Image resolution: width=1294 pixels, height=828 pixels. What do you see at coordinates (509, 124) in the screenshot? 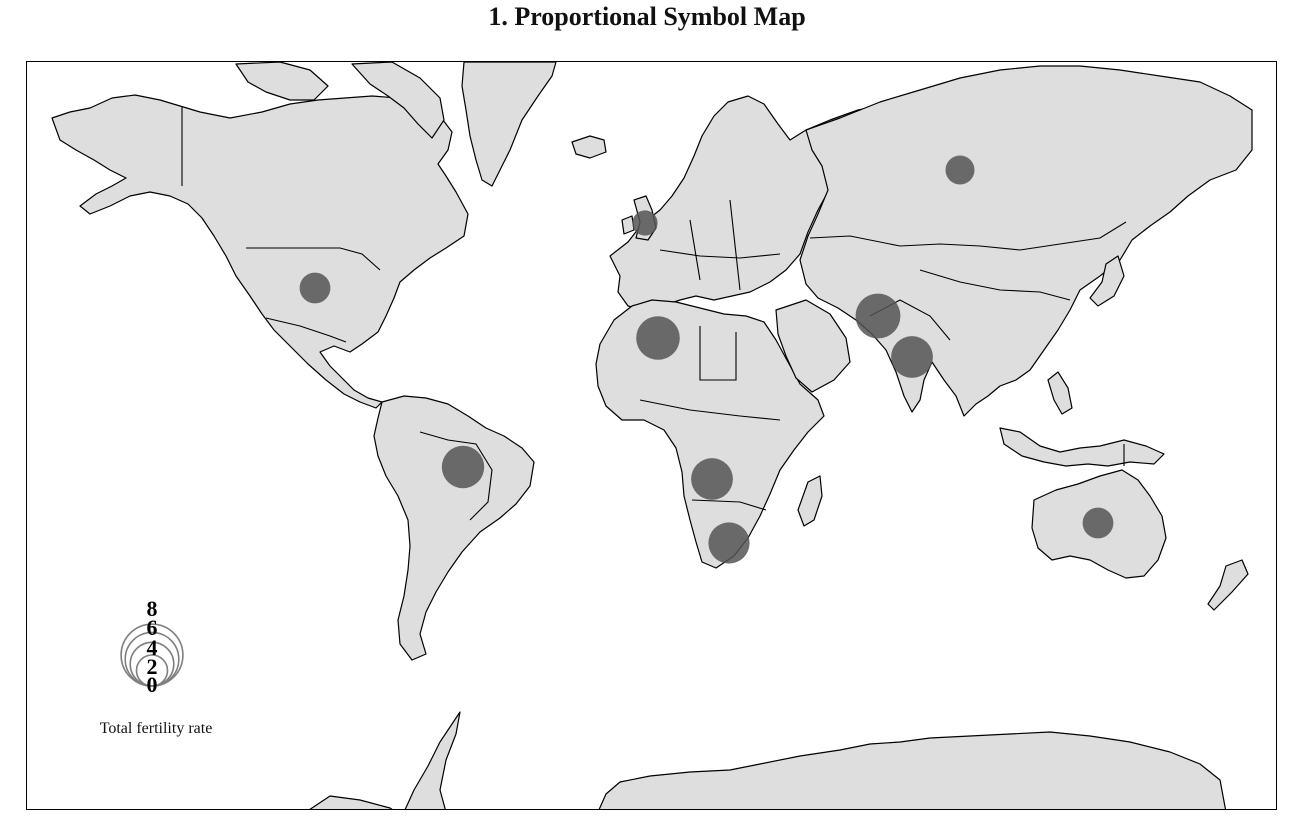
I see `greenland` at bounding box center [509, 124].